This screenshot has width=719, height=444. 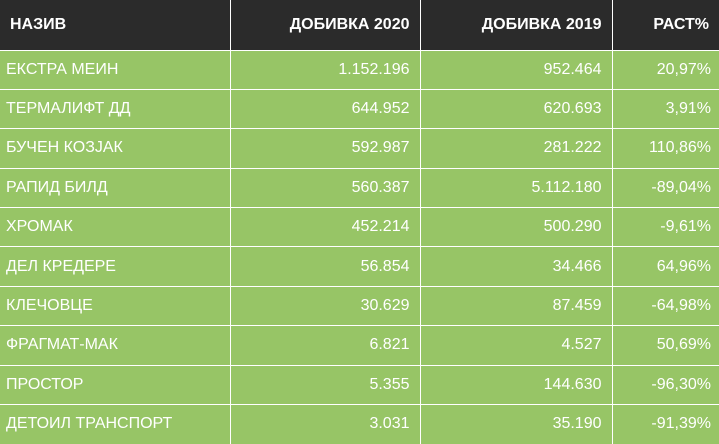 I want to click on table-row: КЛЕЧОВЦЕ 30.629 87.459 -64,98%, so click(x=359, y=305).